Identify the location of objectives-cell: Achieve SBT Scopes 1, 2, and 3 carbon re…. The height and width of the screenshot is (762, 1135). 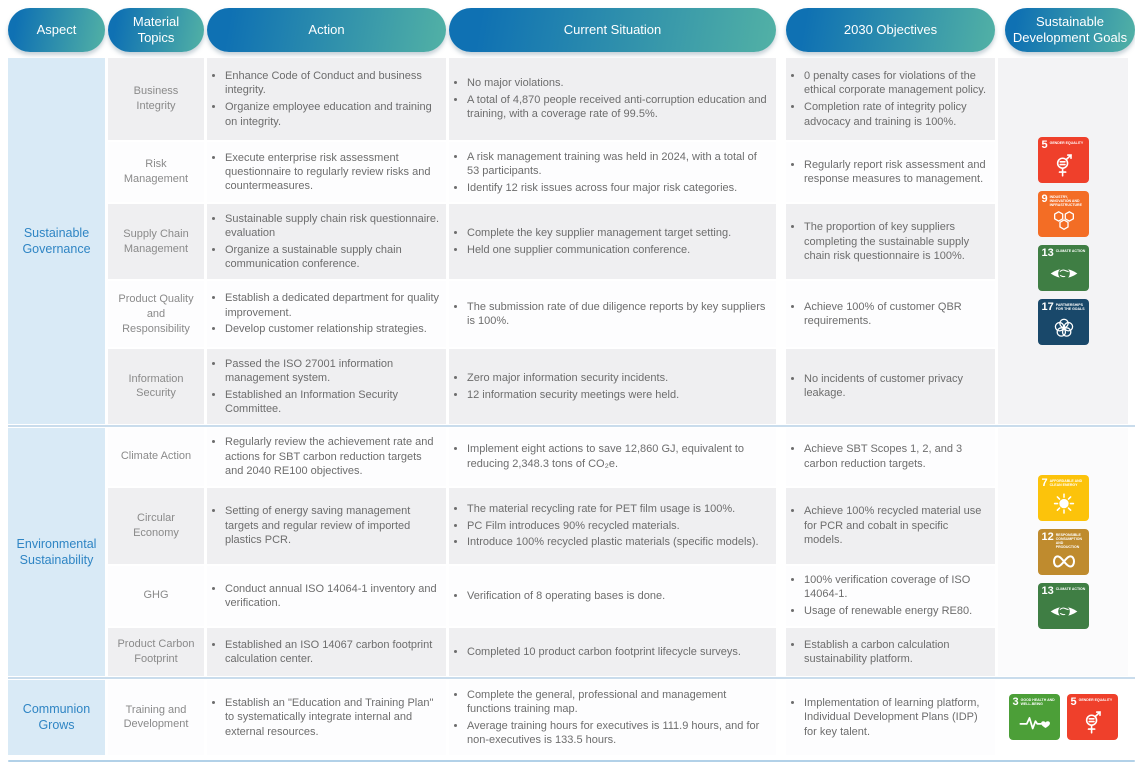
(890, 456).